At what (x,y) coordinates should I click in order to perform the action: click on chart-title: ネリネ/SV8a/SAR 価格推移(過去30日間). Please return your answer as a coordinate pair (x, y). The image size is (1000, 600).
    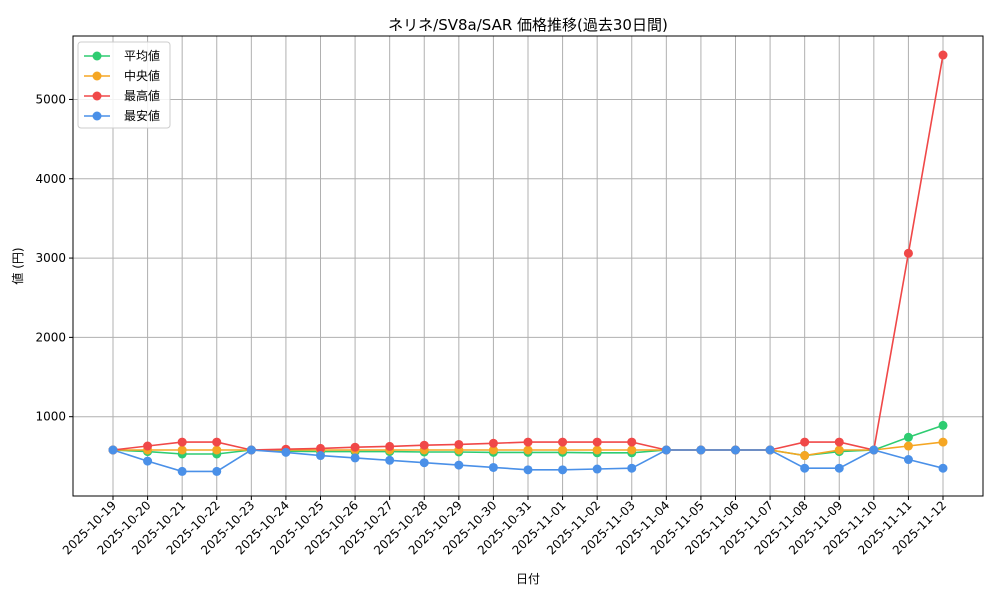
    Looking at the image, I should click on (528, 25).